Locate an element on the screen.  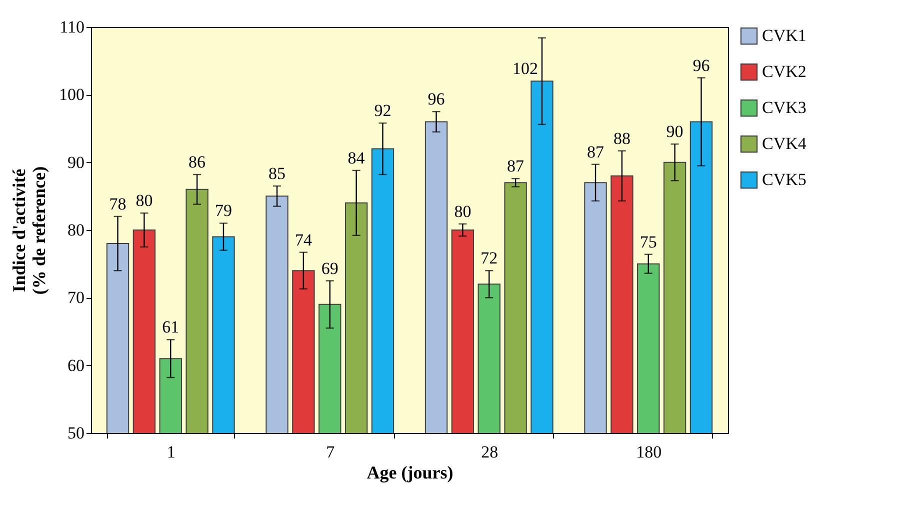
data-label: 86 is located at coordinates (197, 162).